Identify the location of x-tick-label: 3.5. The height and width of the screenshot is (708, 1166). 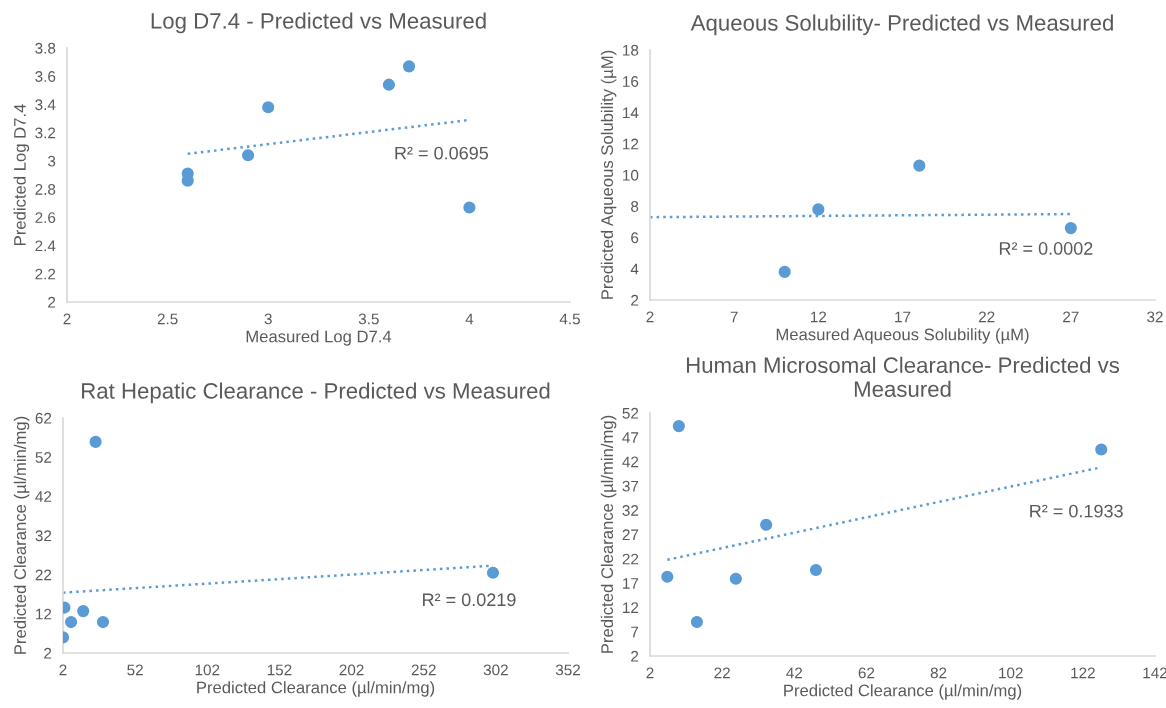
(368, 319).